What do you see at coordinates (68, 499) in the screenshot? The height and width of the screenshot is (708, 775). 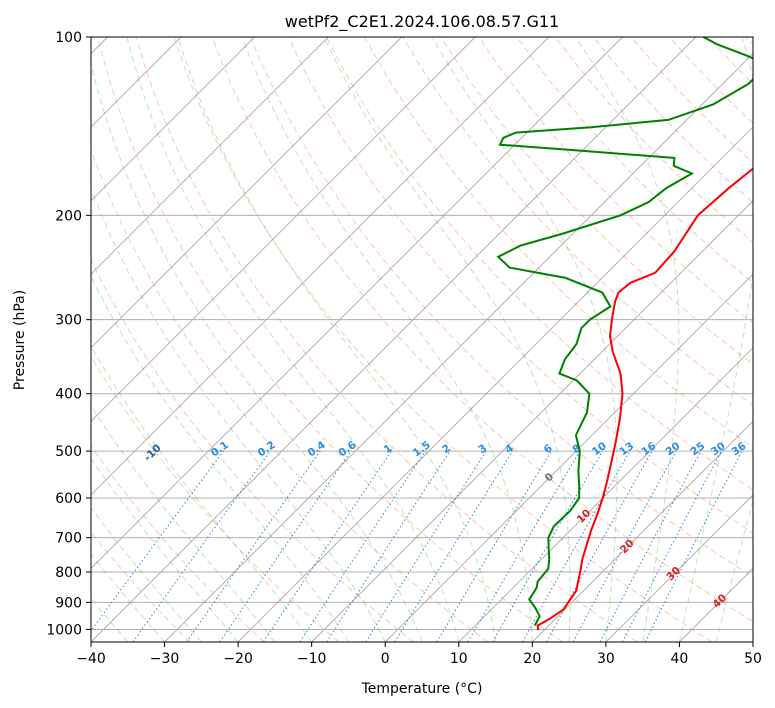 I see `y-tick-label: 600` at bounding box center [68, 499].